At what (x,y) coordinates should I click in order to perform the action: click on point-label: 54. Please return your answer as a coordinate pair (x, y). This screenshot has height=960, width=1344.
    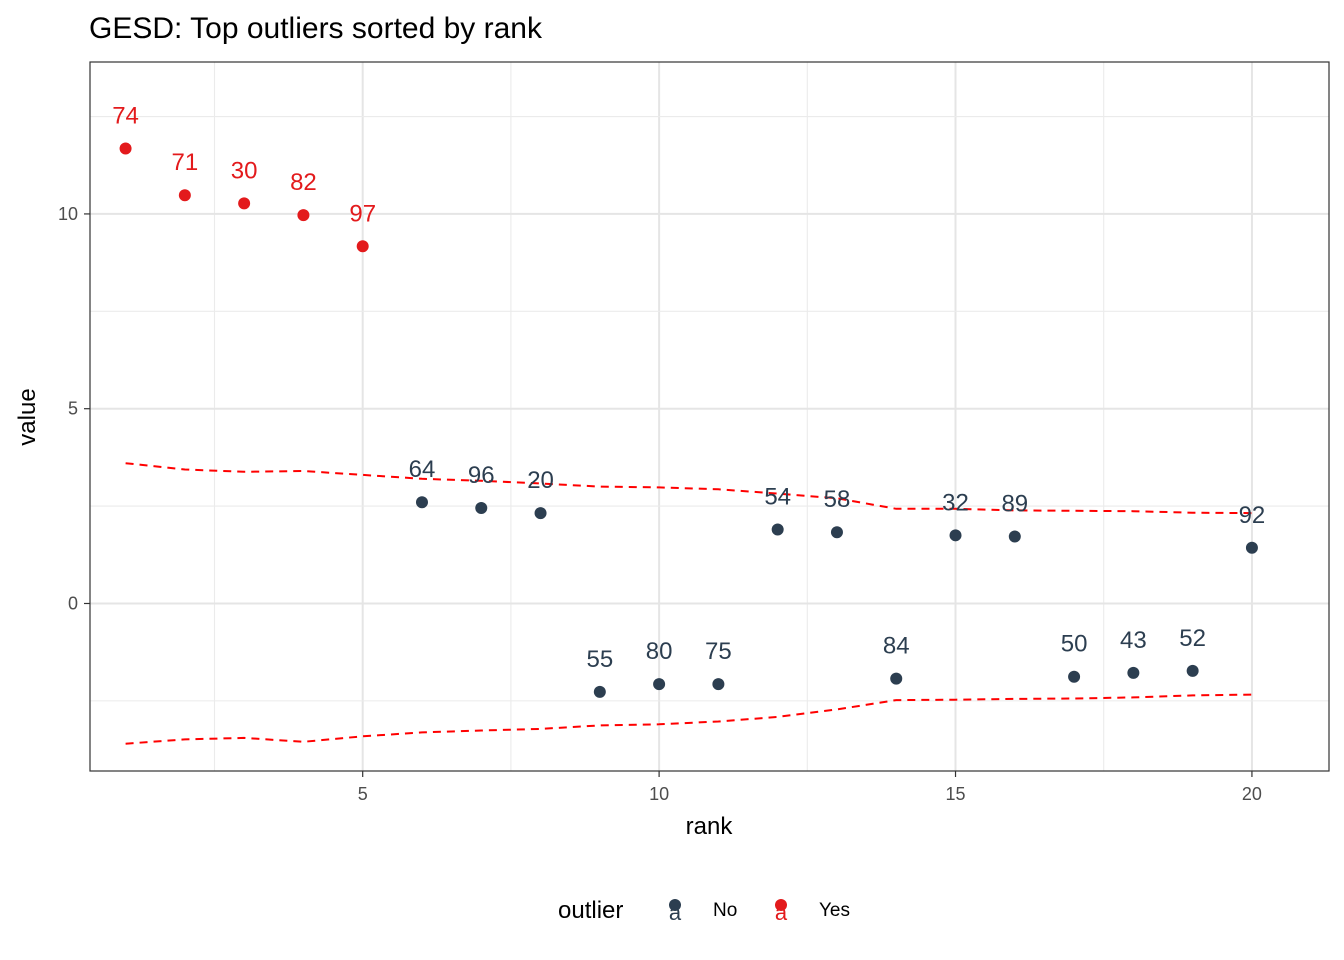
    Looking at the image, I should click on (777, 496).